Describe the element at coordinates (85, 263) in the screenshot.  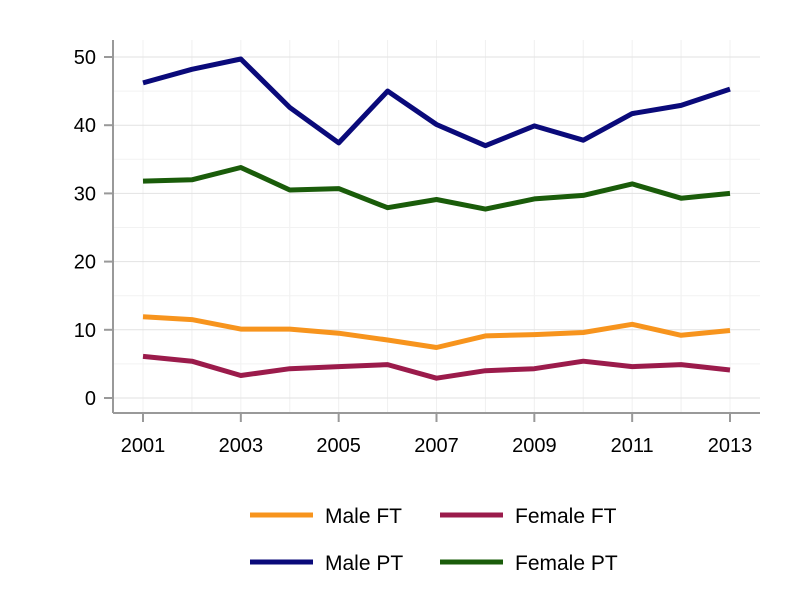
I see `y-tick-label: 20` at that location.